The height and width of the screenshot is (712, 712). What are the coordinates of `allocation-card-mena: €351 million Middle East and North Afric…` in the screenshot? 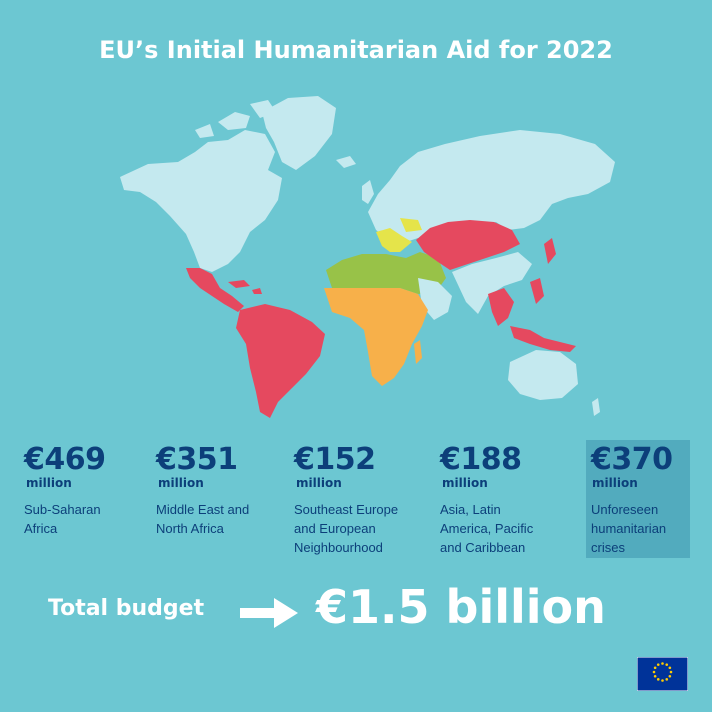 It's located at (216, 499).